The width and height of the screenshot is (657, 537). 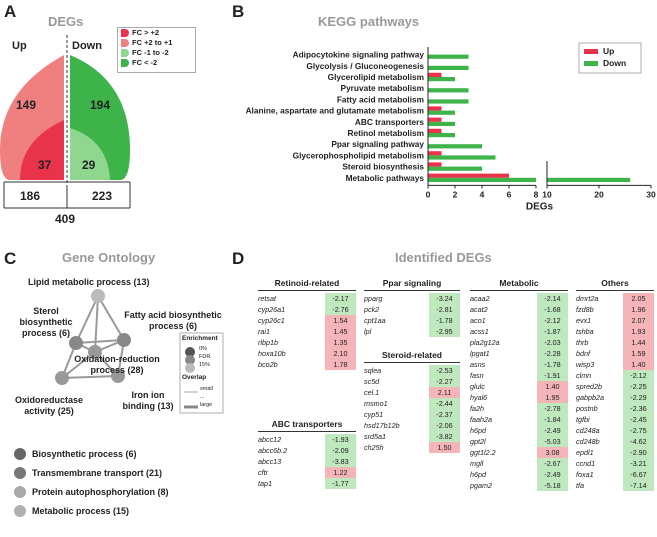 What do you see at coordinates (638, 463) in the screenshot?
I see `fold-change: -3.21` at bounding box center [638, 463].